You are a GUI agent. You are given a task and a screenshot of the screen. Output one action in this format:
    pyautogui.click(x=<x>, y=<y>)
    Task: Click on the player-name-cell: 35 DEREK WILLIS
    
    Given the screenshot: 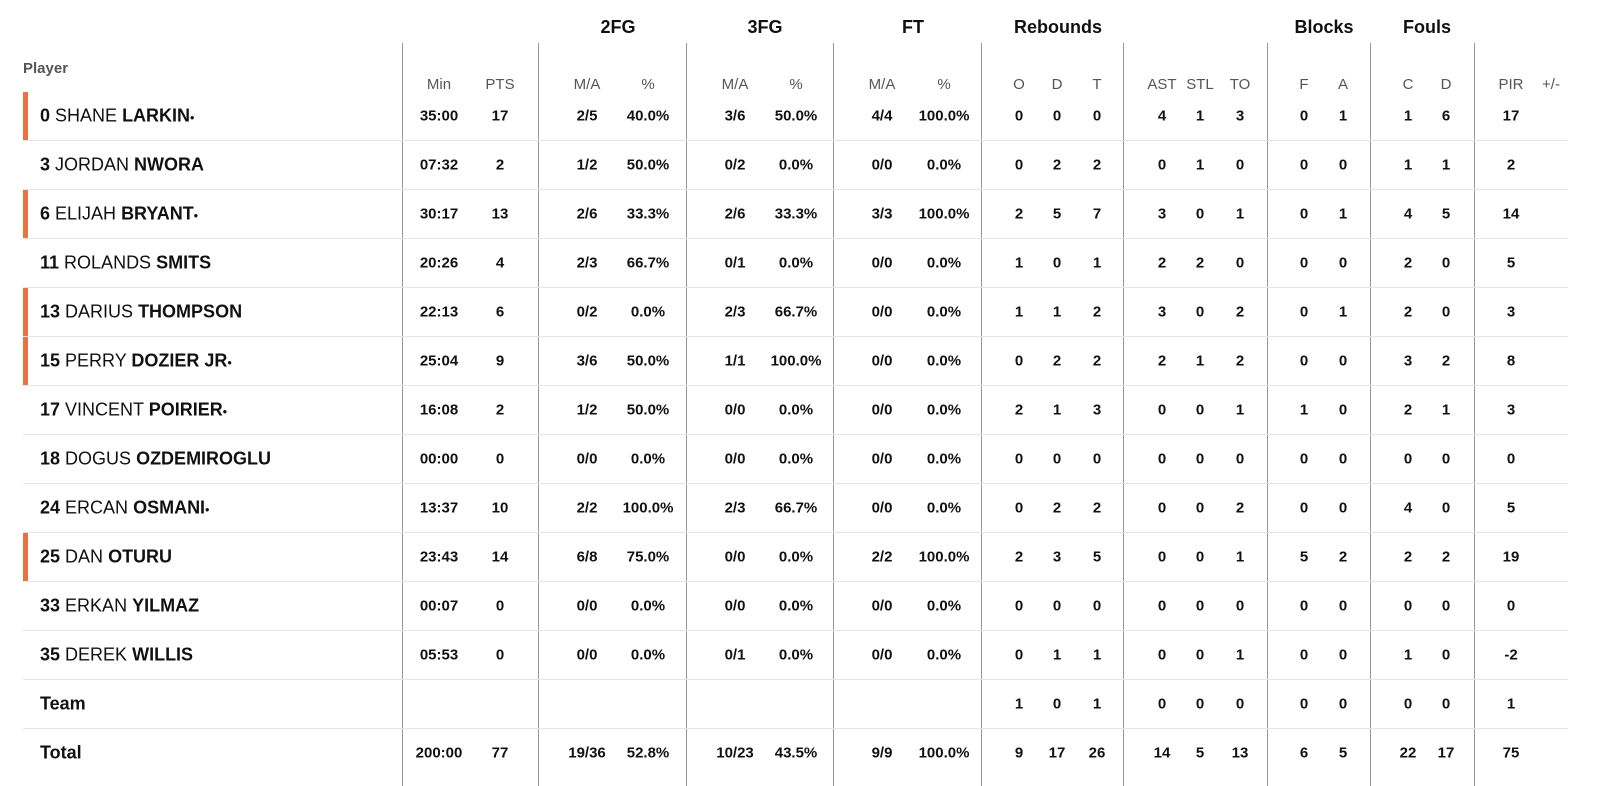 What is the action you would take?
    pyautogui.click(x=116, y=655)
    